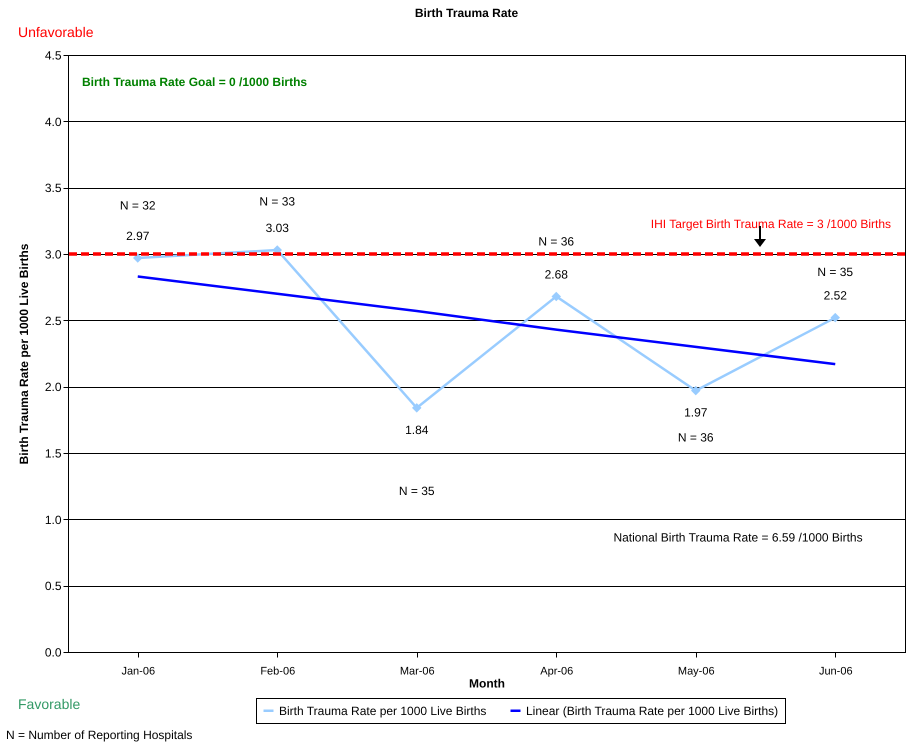  Describe the element at coordinates (23, 353) in the screenshot. I see `y-axis-title: Birth Trauma Rate per 1000 Live Births` at that location.